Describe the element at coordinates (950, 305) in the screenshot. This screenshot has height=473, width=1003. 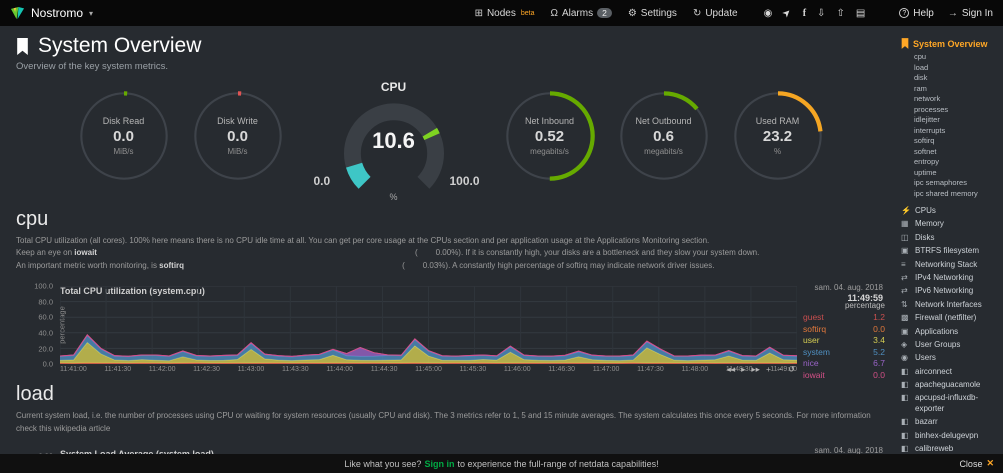
I see `sidebar-item-network-interfaces: ⇅ Network Interfaces` at that location.